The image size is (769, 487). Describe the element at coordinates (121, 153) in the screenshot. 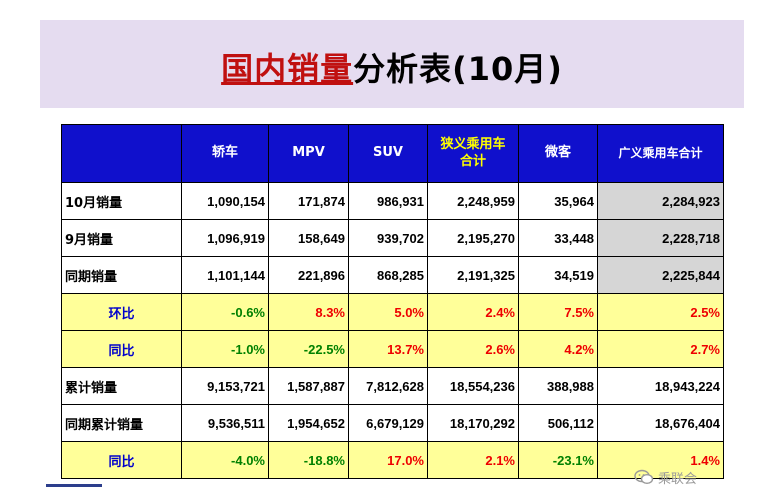

I see `table-corner-cell` at that location.